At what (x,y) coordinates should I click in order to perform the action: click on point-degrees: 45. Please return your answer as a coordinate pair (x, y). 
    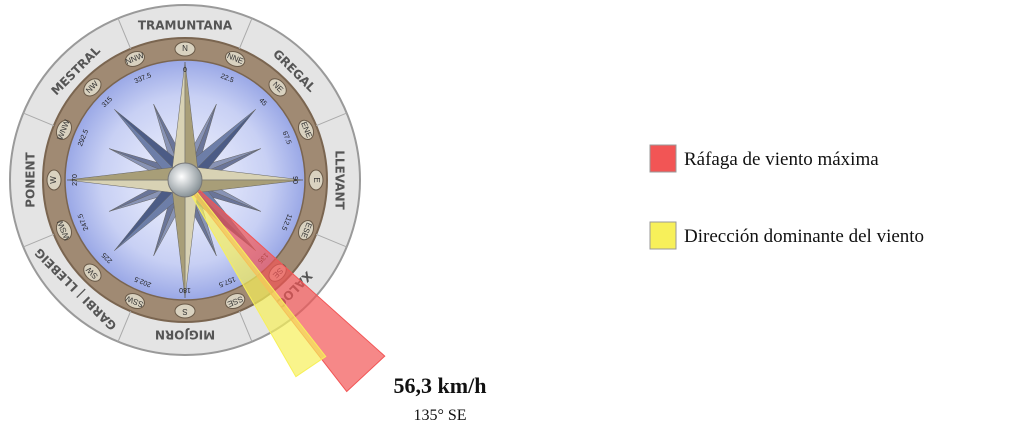
    Looking at the image, I should click on (262, 102).